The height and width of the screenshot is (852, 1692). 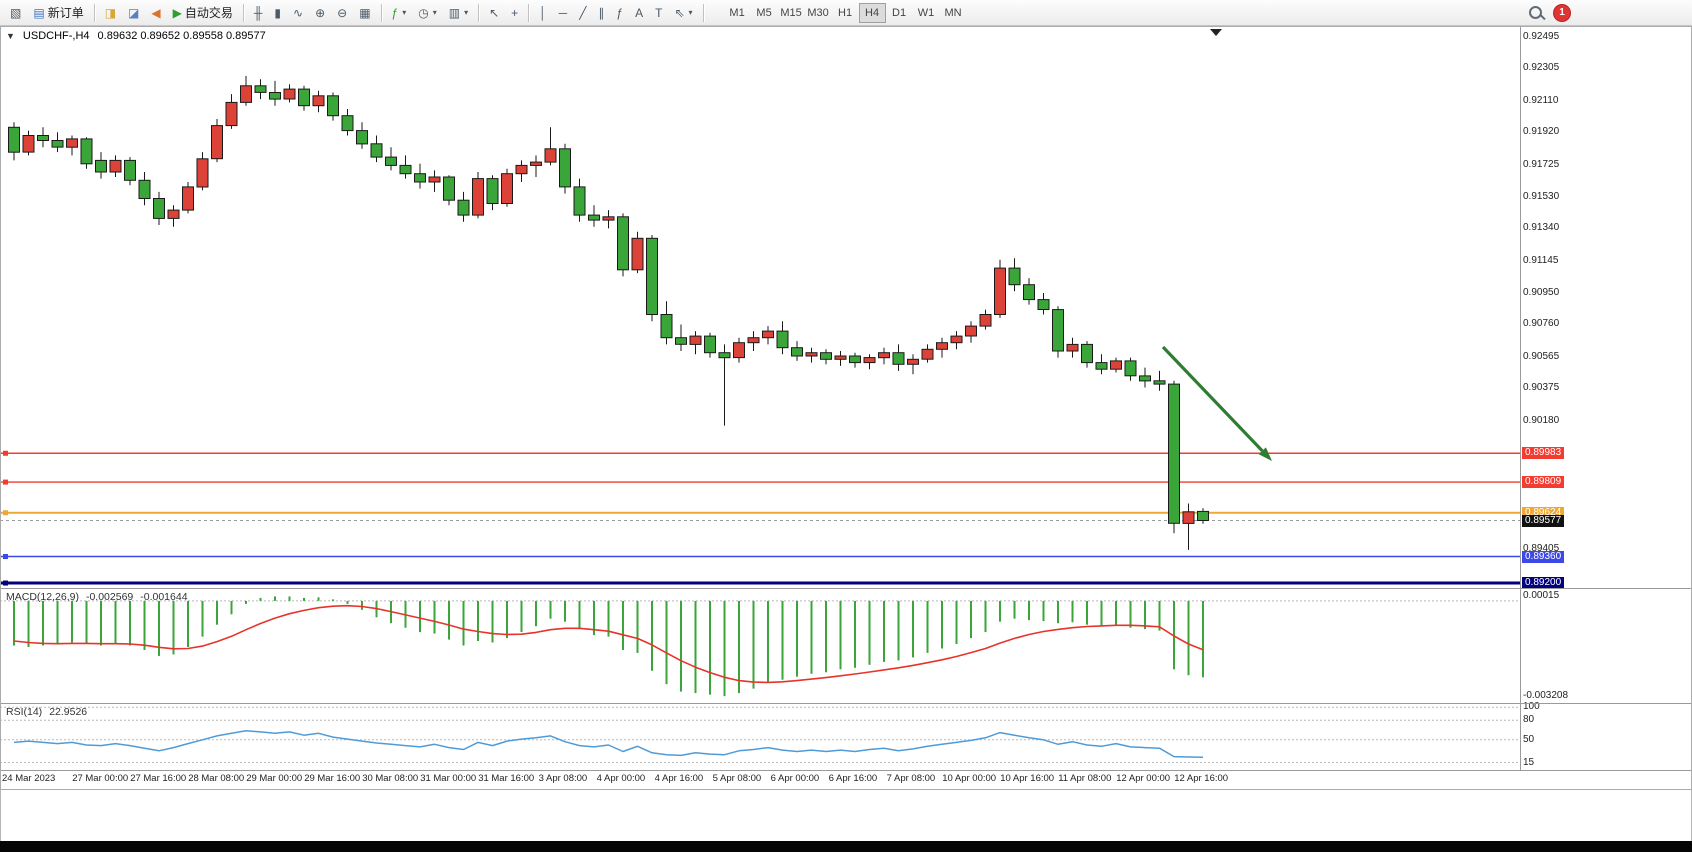 I want to click on timeframe-m1-button: M1, so click(x=737, y=13).